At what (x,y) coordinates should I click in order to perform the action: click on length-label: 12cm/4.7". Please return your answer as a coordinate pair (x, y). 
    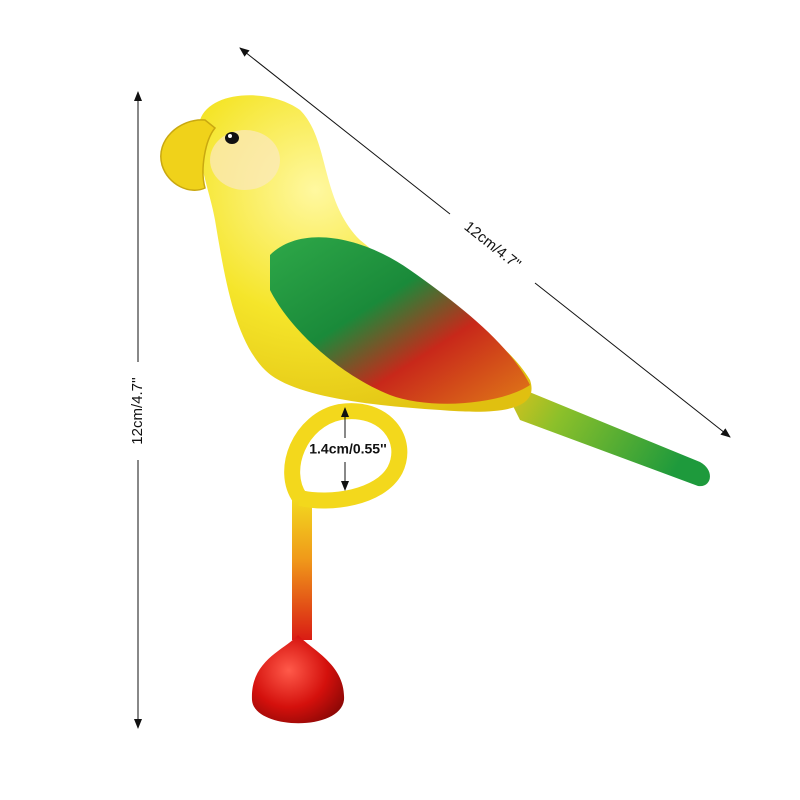
    Looking at the image, I should click on (492, 245).